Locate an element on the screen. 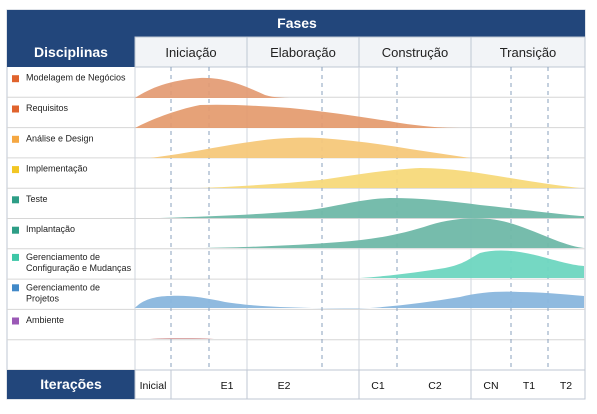  iteration-label-t2: T2 is located at coordinates (566, 386).